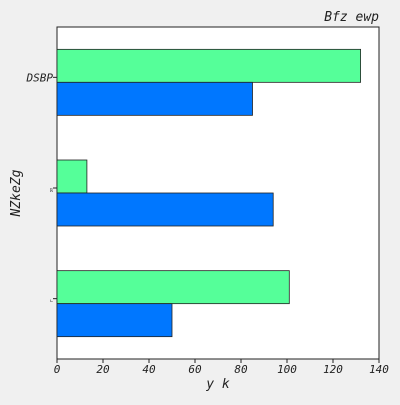  What do you see at coordinates (41, 188) in the screenshot?
I see `y-axis: DSBP ℝ ∟` at bounding box center [41, 188].